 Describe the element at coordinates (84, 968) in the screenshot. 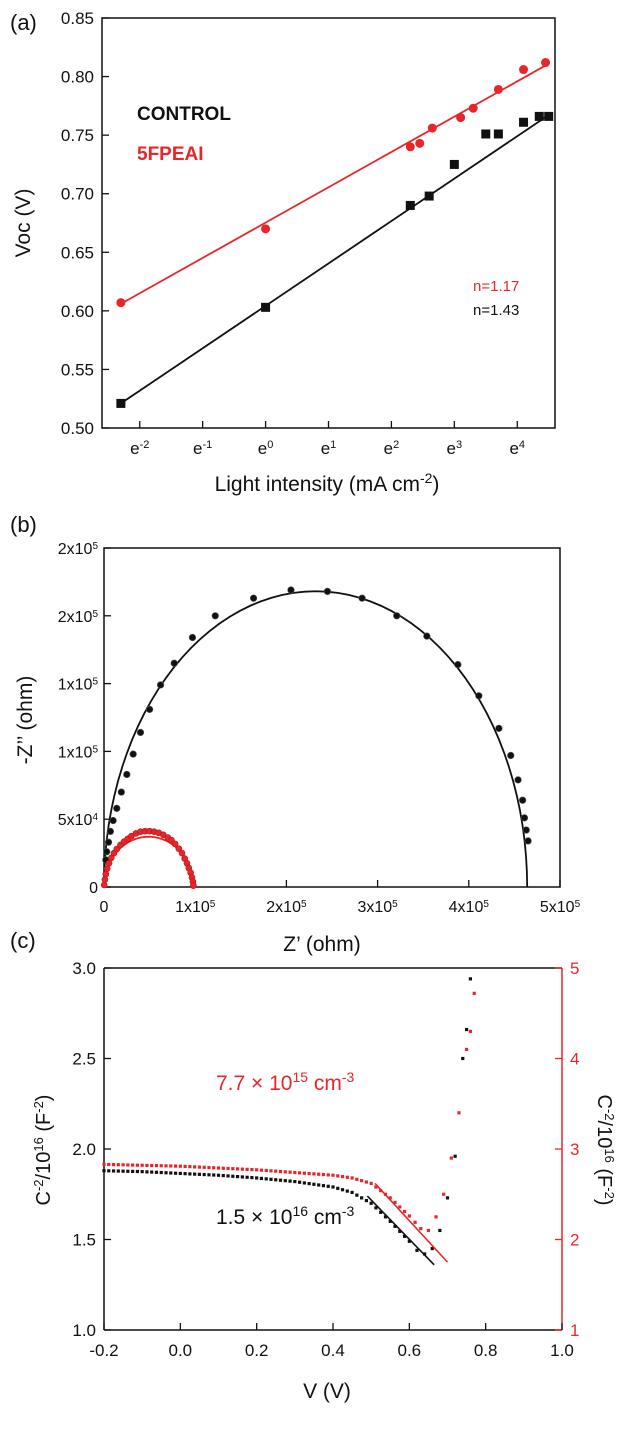

I see `text-part: 3.0` at that location.